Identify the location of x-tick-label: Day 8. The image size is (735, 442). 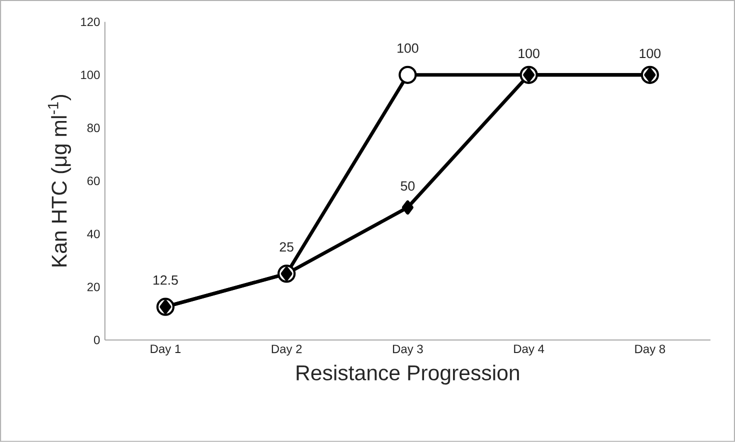
(650, 350).